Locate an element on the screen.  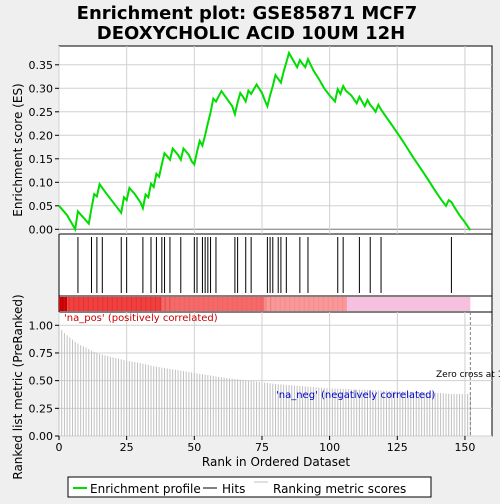
legend-hits-label: Hits is located at coordinates (233, 489).